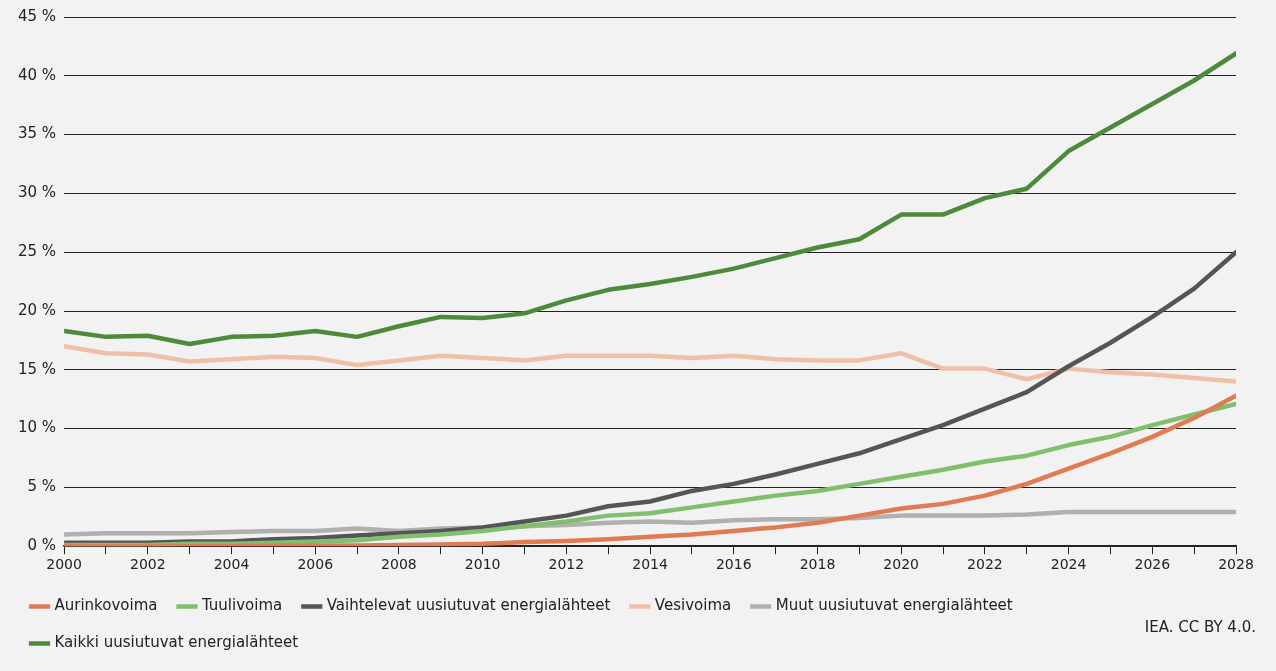 The height and width of the screenshot is (671, 1276). What do you see at coordinates (37, 133) in the screenshot?
I see `y-tick-label: 35 %` at bounding box center [37, 133].